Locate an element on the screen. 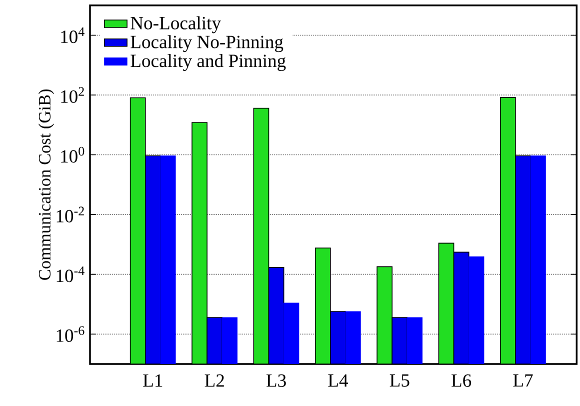  x-tick-label: L7 is located at coordinates (523, 380).